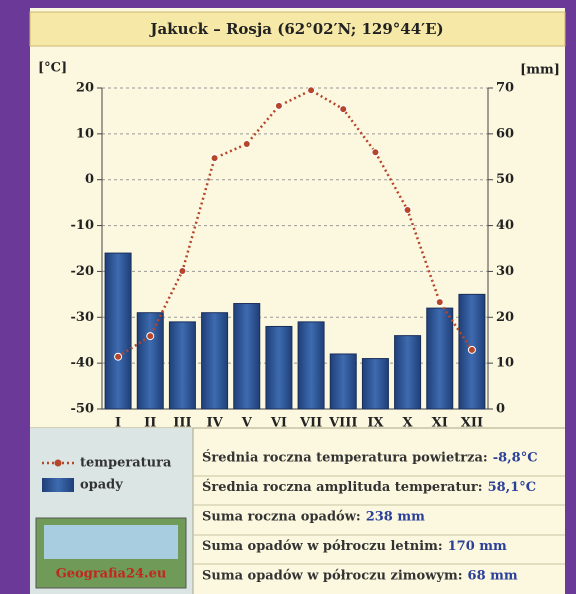 The height and width of the screenshot is (594, 576). What do you see at coordinates (83, 363) in the screenshot?
I see `y-tick-label: -40` at bounding box center [83, 363].